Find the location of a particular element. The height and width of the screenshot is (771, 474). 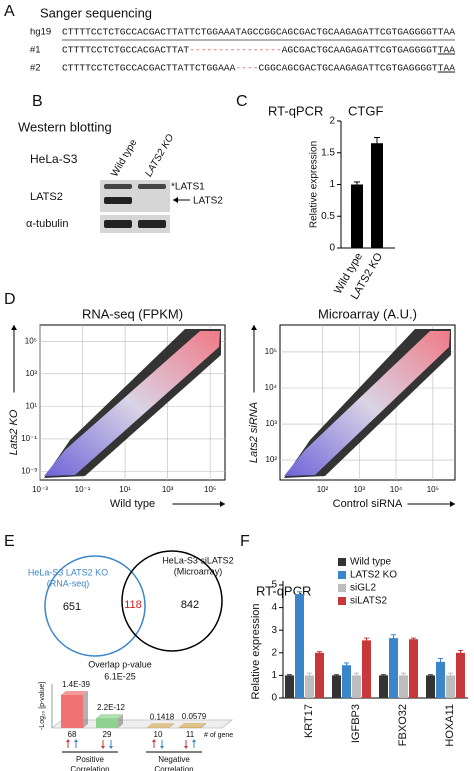

chart-title: RT-qPCR is located at coordinates (295, 110).